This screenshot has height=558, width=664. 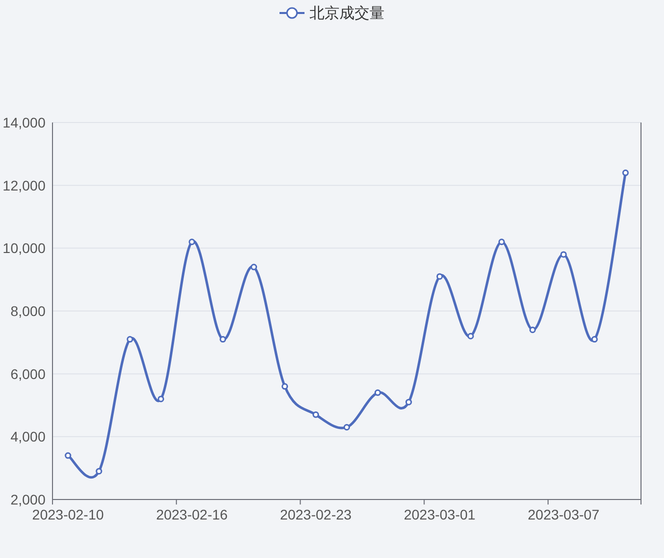 I want to click on y-tick-label: 14,000, so click(x=24, y=122).